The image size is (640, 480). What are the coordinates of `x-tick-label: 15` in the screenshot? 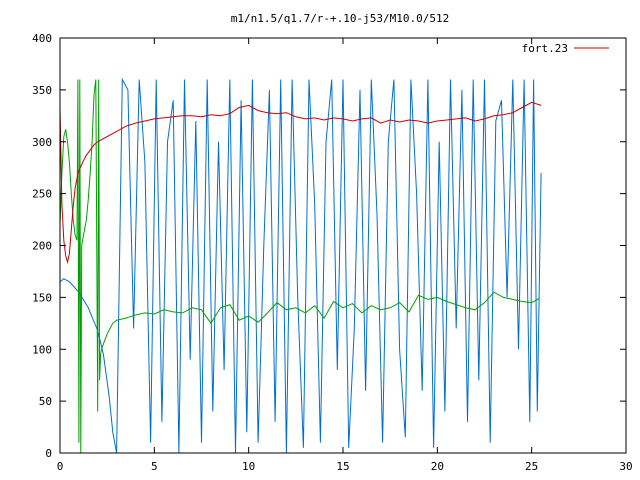 It's located at (342, 466).